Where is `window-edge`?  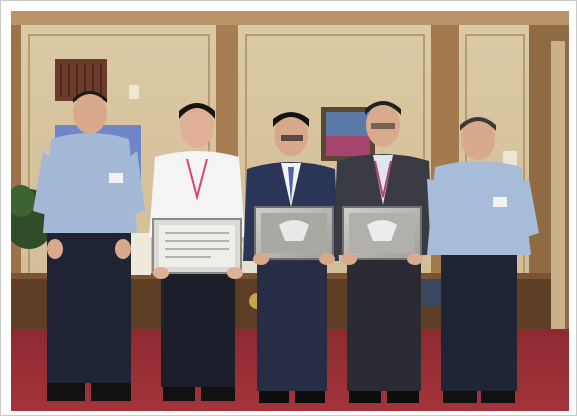
window-edge is located at coordinates (558, 191).